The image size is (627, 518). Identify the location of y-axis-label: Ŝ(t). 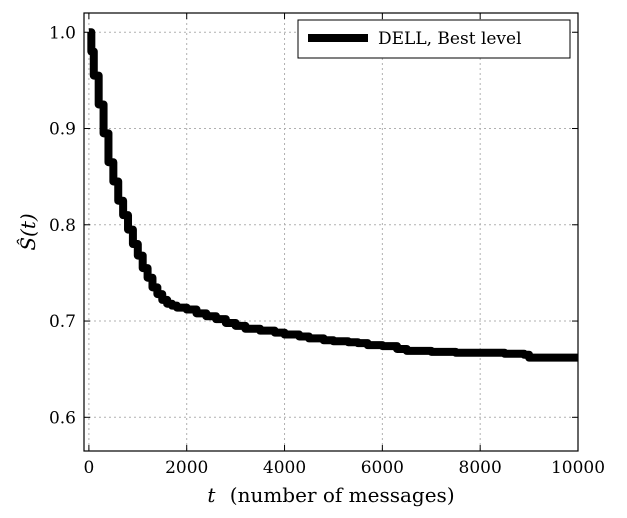
(27, 231).